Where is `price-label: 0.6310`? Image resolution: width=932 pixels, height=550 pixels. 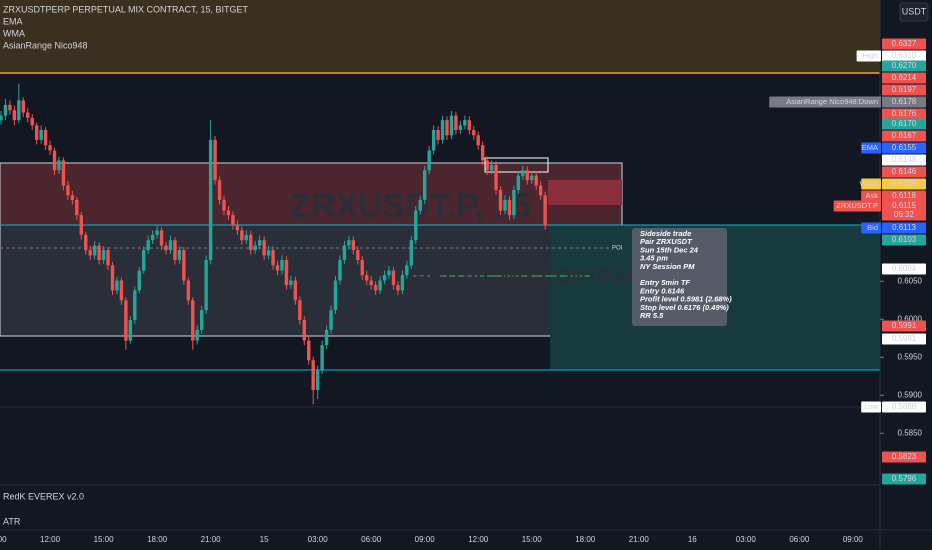 price-label: 0.6310 is located at coordinates (904, 55).